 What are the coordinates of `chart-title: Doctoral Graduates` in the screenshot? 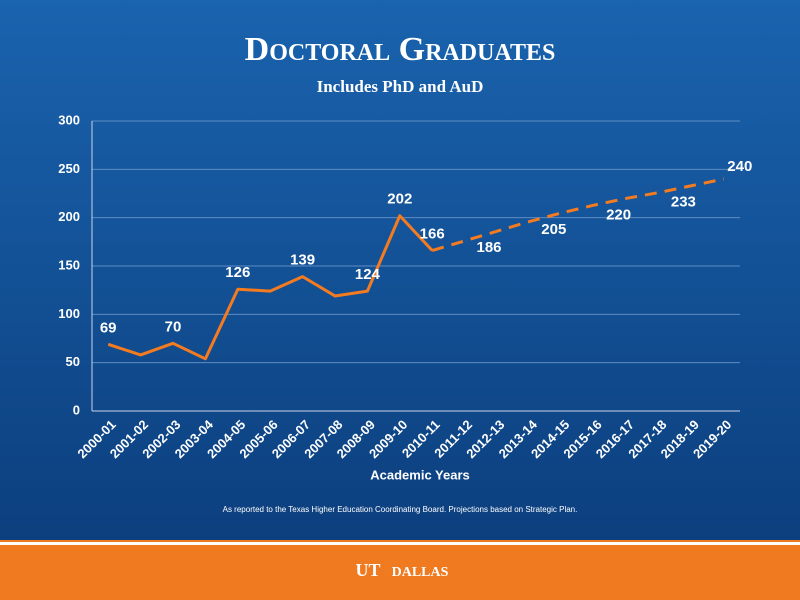 It's located at (400, 49).